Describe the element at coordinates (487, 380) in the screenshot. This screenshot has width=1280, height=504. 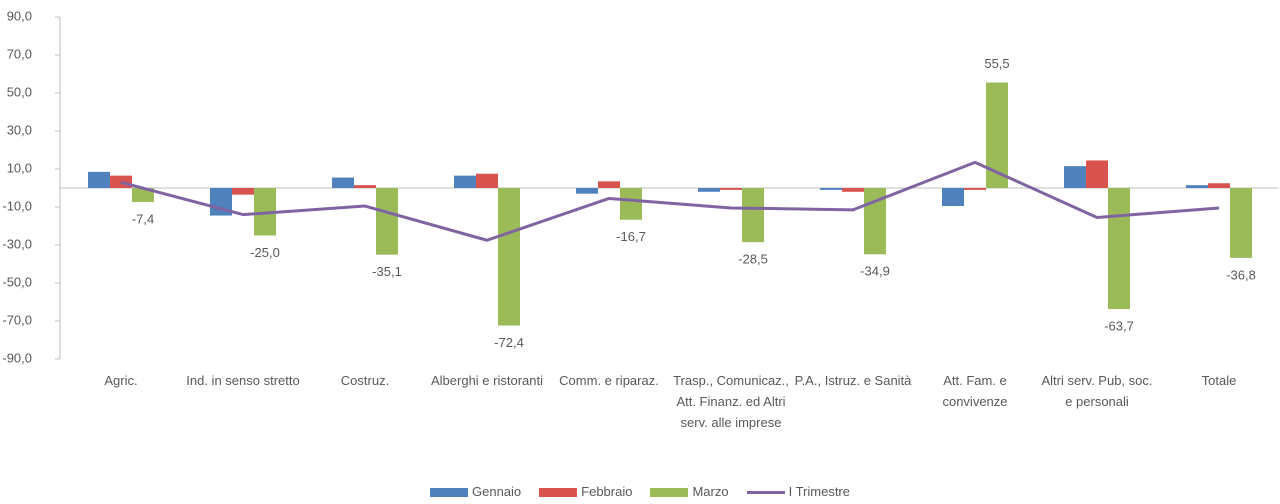
I see `x-tick-label: Alberghi e ristoranti` at that location.